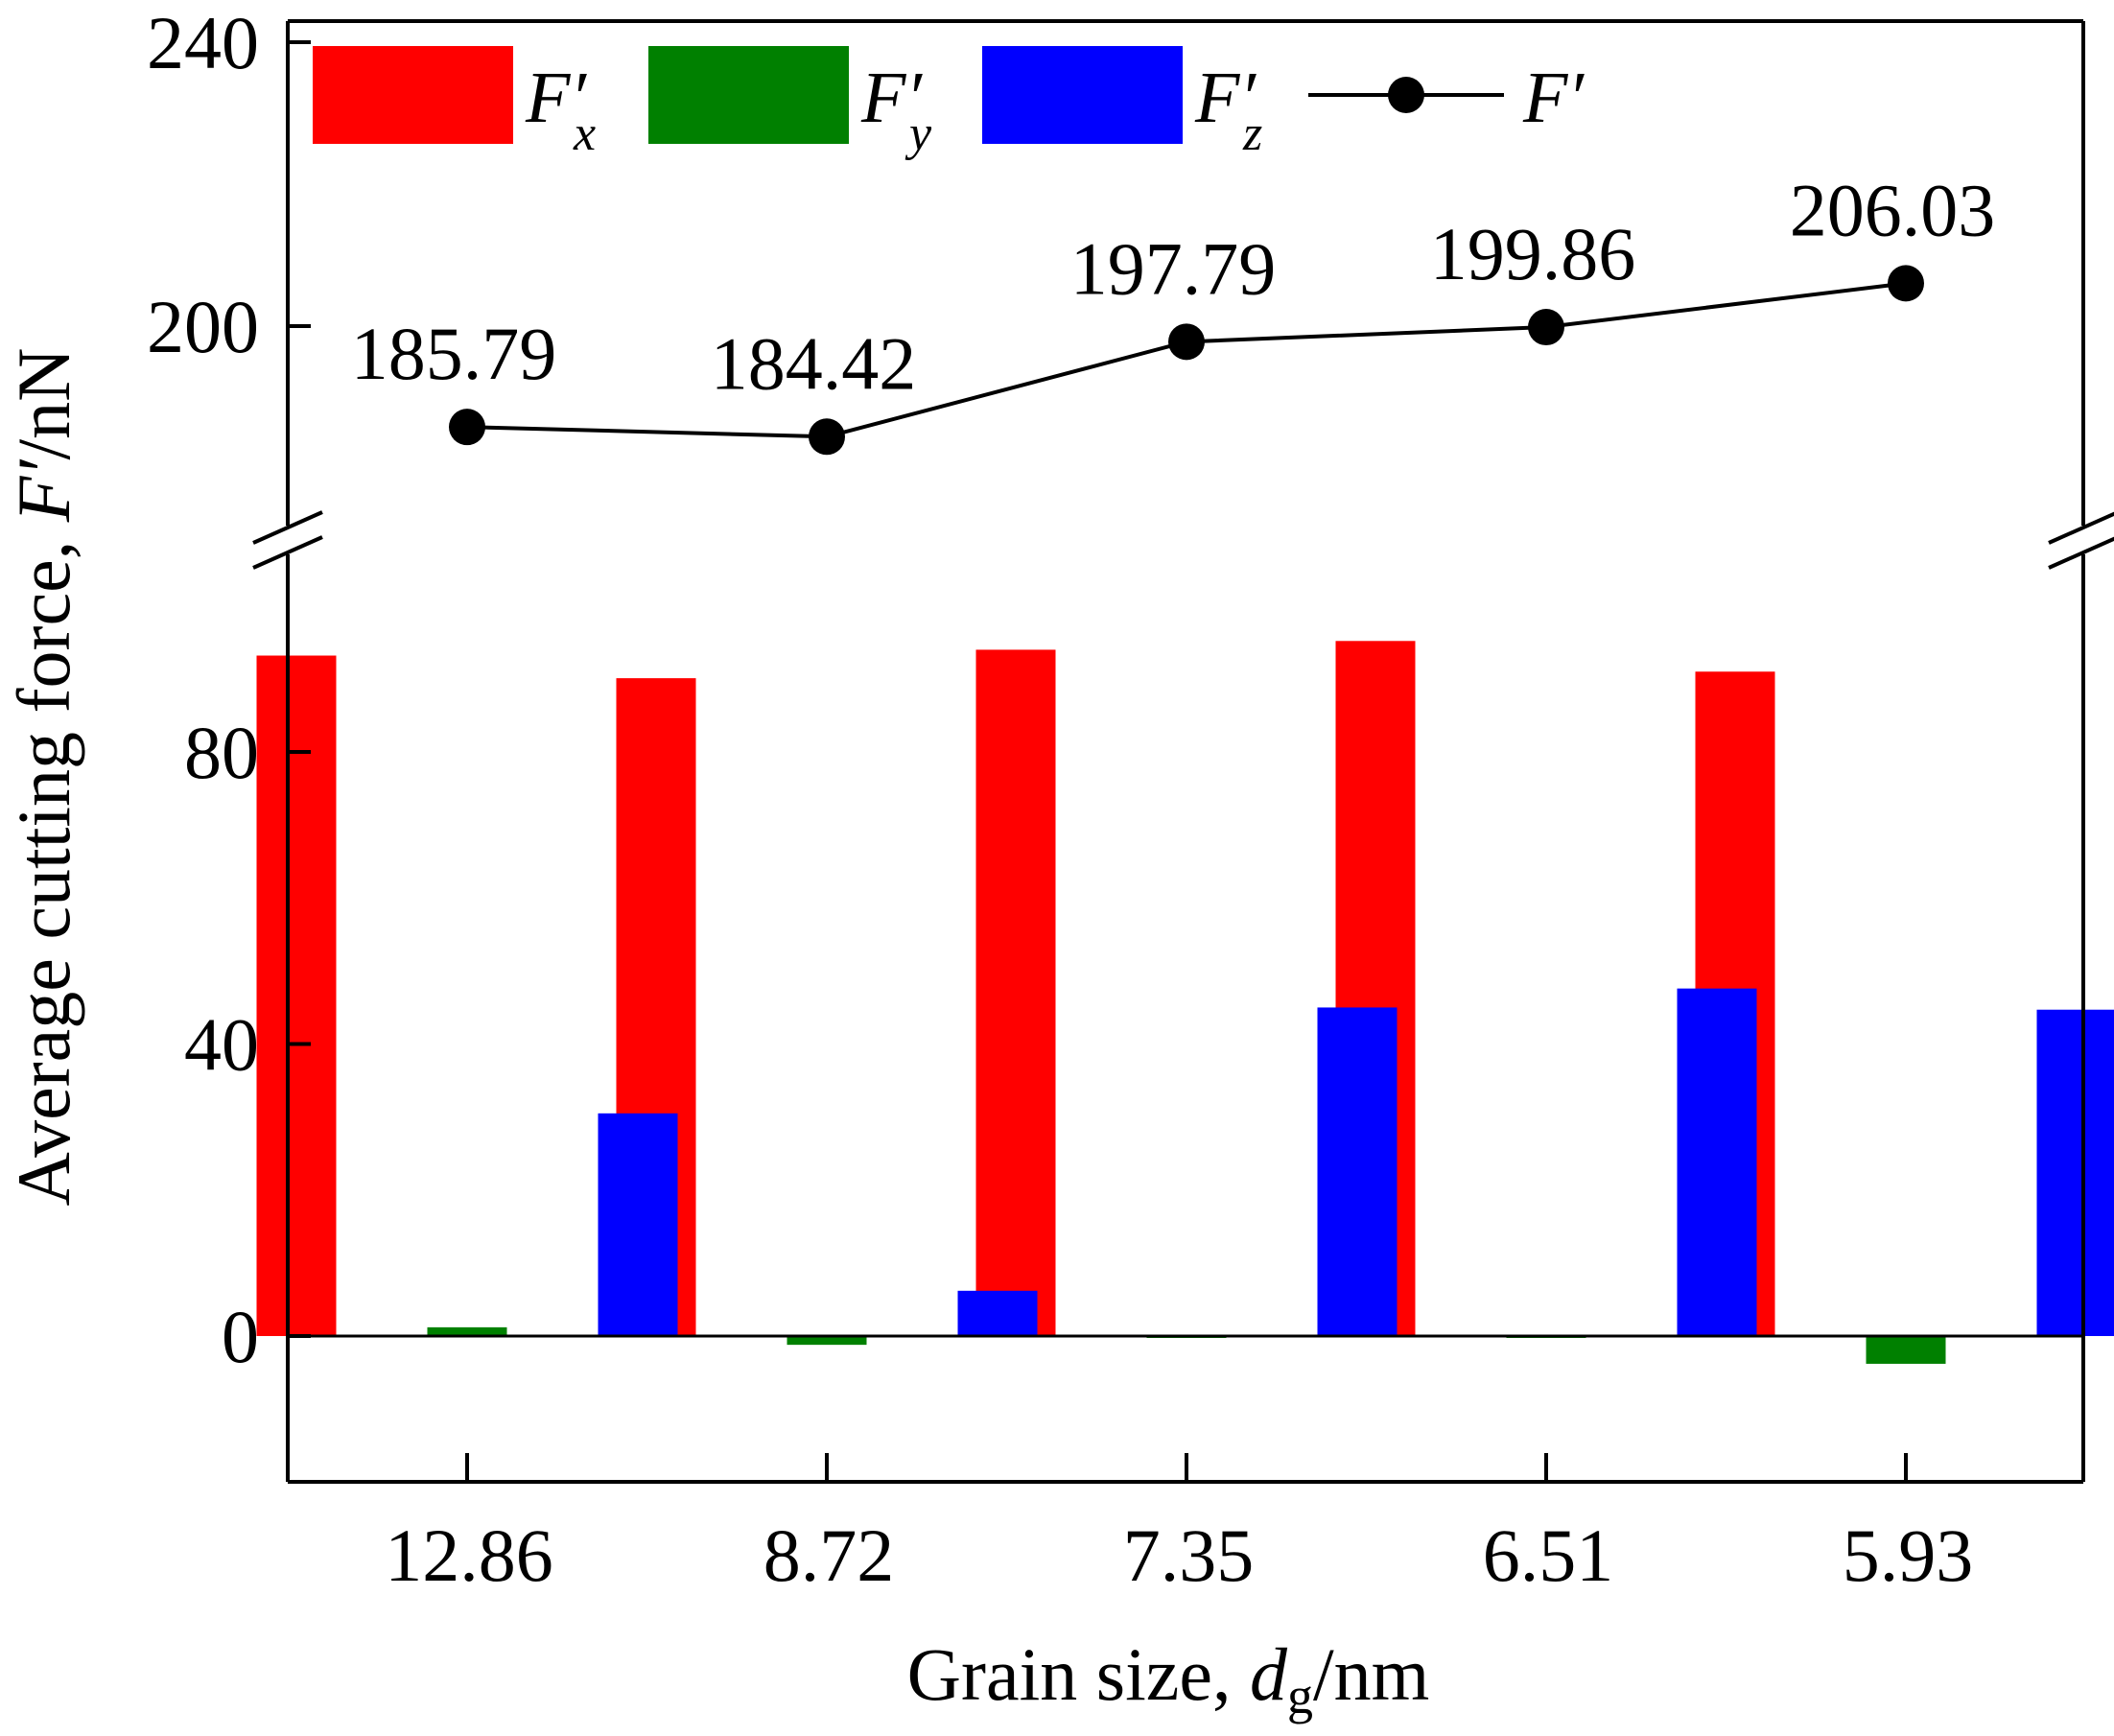 This screenshot has height=1736, width=2114. What do you see at coordinates (1189, 1555) in the screenshot?
I see `x-tick-label-2: 7.35` at bounding box center [1189, 1555].